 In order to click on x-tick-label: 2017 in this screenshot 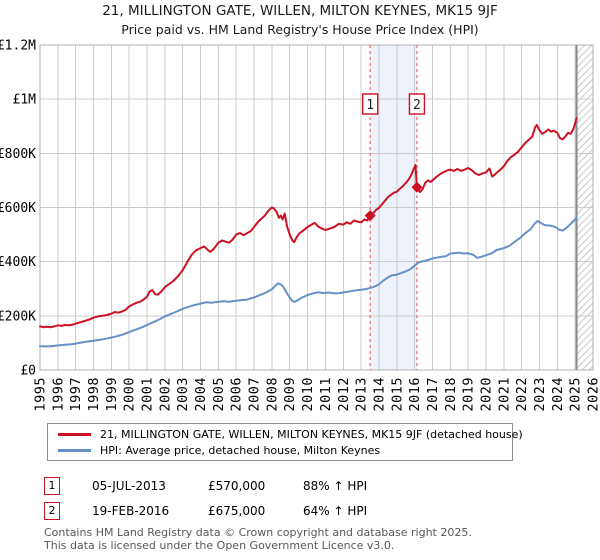, I will do `click(433, 394)`.